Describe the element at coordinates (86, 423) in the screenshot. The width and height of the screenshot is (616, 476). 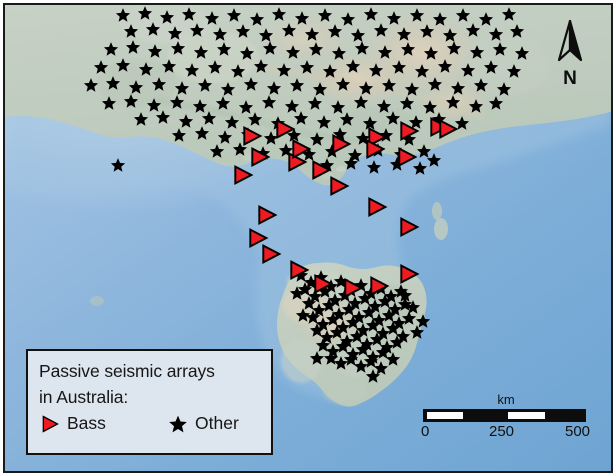
I see `legend-label-bass: Bass` at that location.